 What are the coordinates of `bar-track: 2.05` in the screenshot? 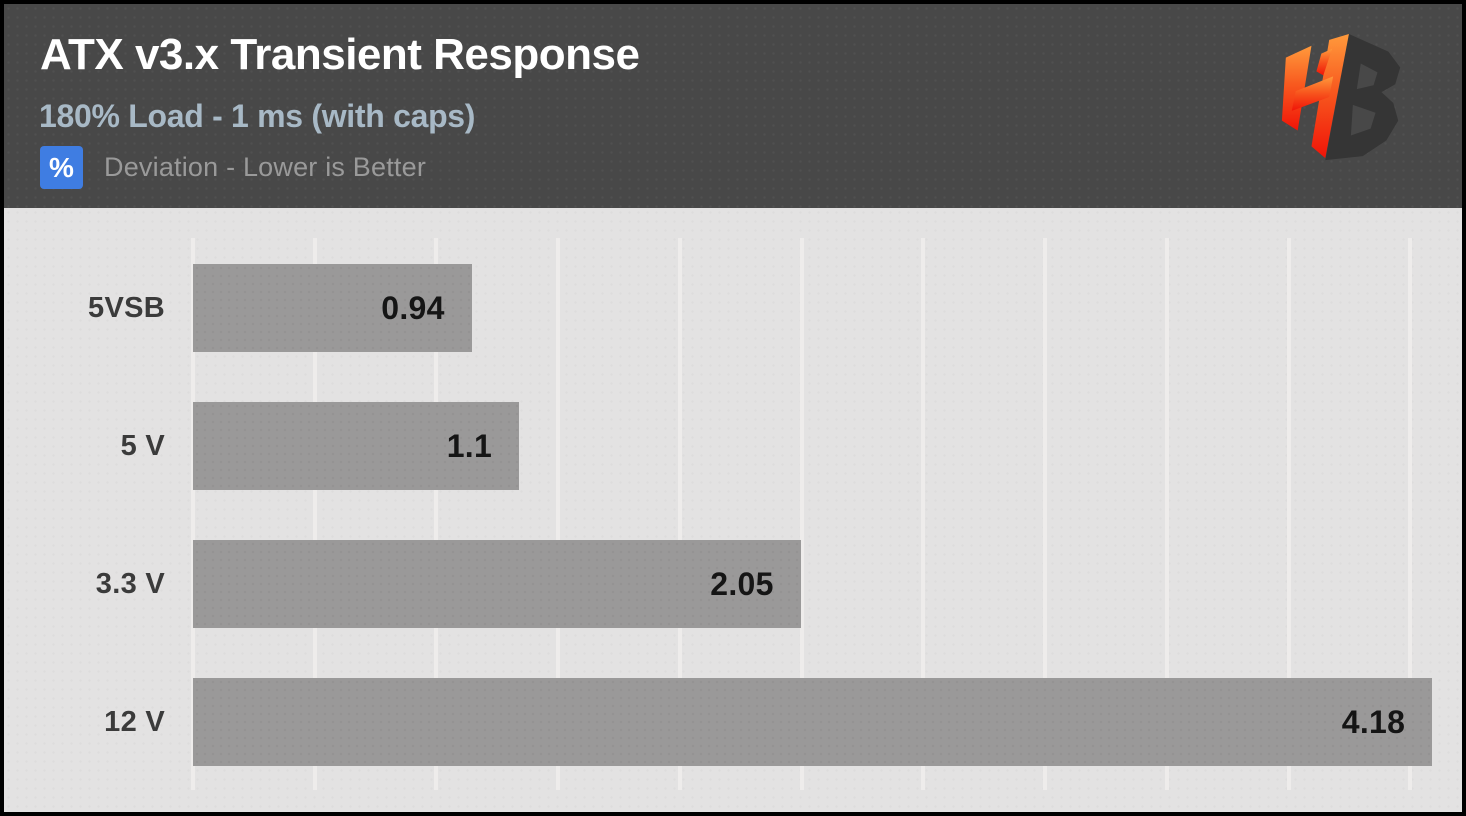 It's located at (824, 584).